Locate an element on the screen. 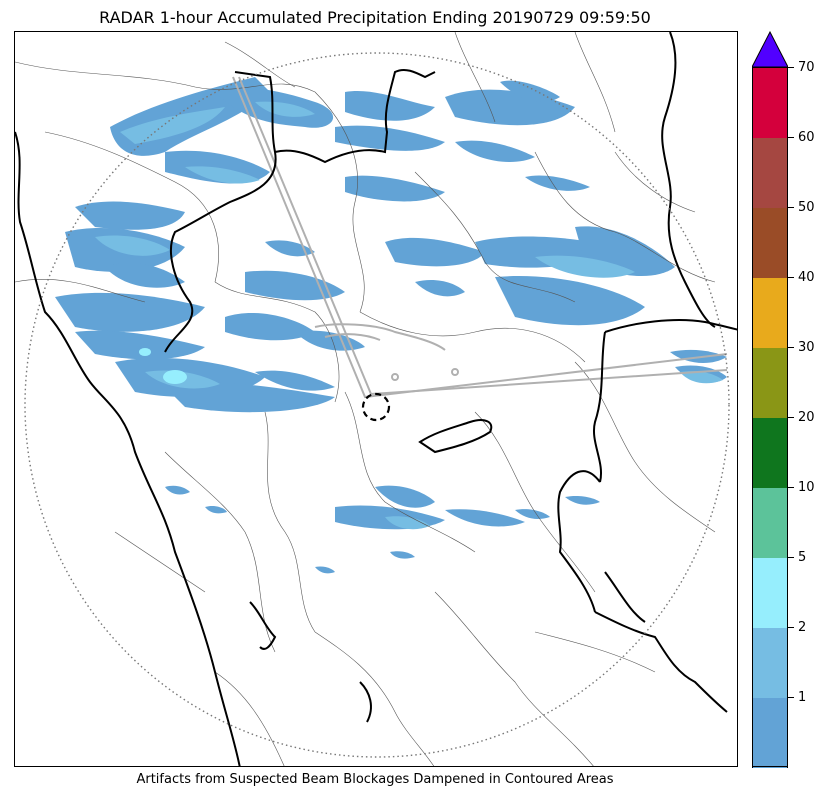  moderate-rain-layer is located at coordinates (163, 366).